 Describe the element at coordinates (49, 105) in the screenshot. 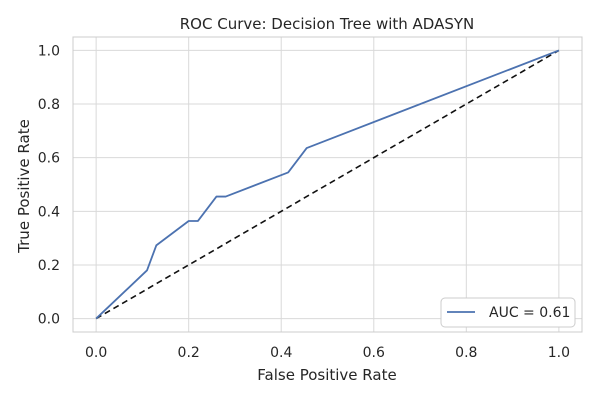

I see `y-tick-label: 0.8` at that location.